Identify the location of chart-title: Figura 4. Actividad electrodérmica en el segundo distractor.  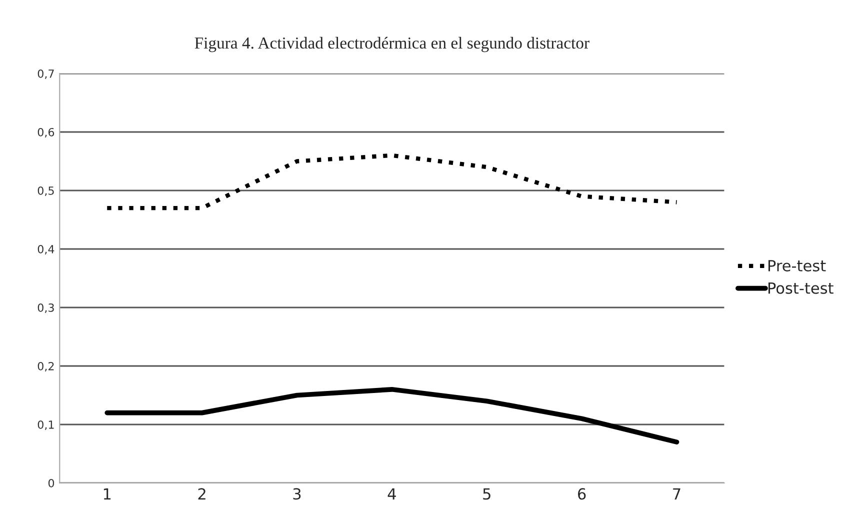
(392, 44).